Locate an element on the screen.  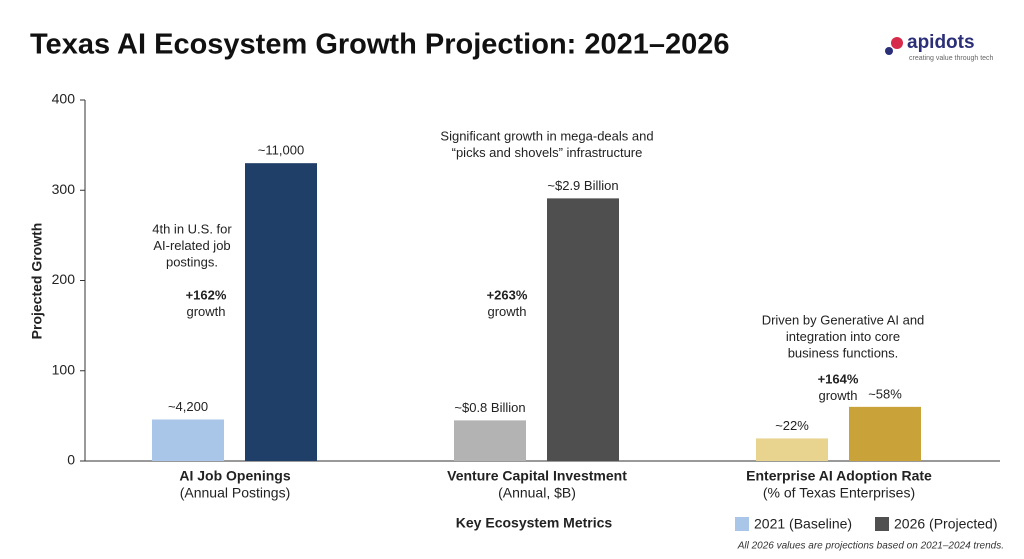
legend-label: 2021 (Baseline) is located at coordinates (803, 524).